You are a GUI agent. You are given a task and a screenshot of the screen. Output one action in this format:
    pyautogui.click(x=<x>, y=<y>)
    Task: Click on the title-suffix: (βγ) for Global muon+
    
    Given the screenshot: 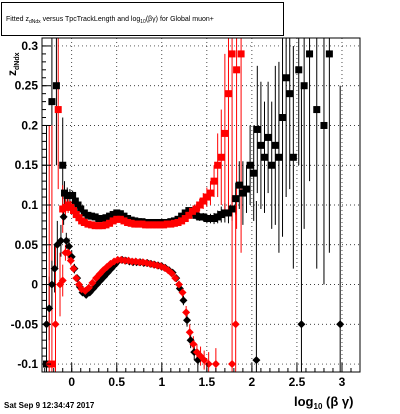 What is the action you would take?
    pyautogui.click(x=179, y=19)
    